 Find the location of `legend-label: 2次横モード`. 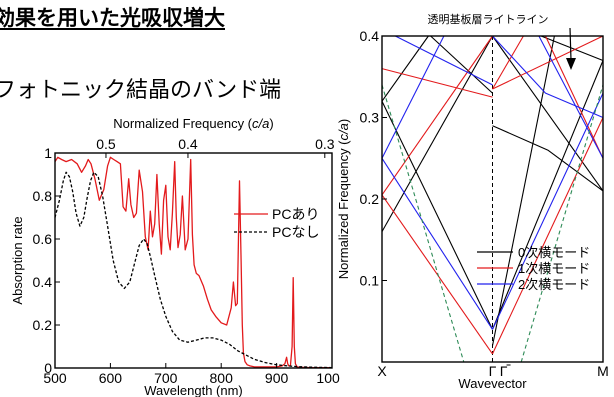

legend-label: 2次横モード is located at coordinates (554, 284).